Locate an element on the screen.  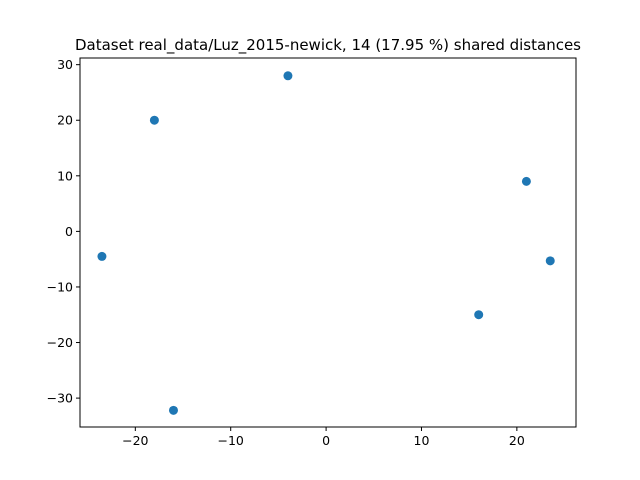
y-tick-label: −30 is located at coordinates (60, 398).